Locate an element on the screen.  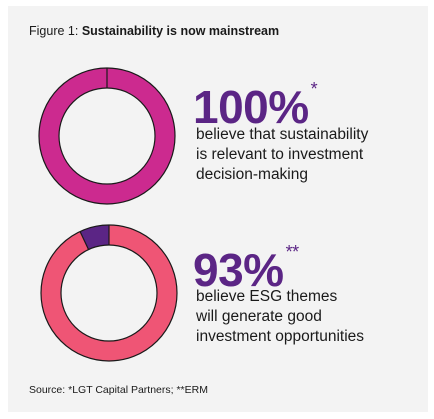
donut-chart-sustainability is located at coordinates (107, 136).